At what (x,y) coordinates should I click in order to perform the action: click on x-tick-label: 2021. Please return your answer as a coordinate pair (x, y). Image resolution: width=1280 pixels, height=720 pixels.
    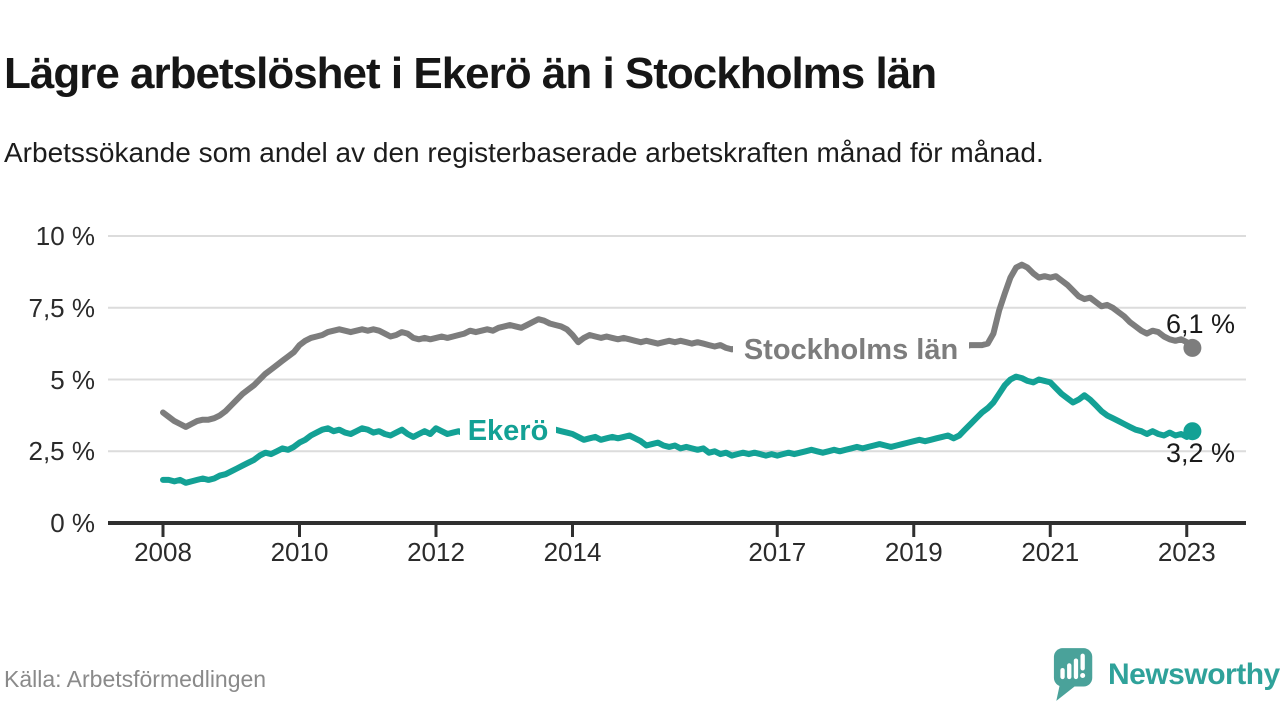
    Looking at the image, I should click on (1050, 552).